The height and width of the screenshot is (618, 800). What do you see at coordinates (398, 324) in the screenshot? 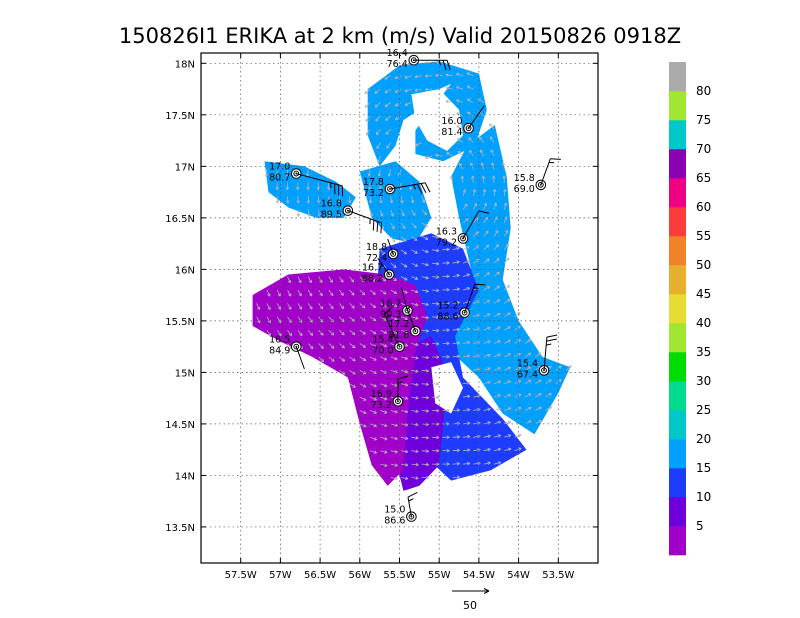
I see `station-label-top: 17.2` at bounding box center [398, 324].